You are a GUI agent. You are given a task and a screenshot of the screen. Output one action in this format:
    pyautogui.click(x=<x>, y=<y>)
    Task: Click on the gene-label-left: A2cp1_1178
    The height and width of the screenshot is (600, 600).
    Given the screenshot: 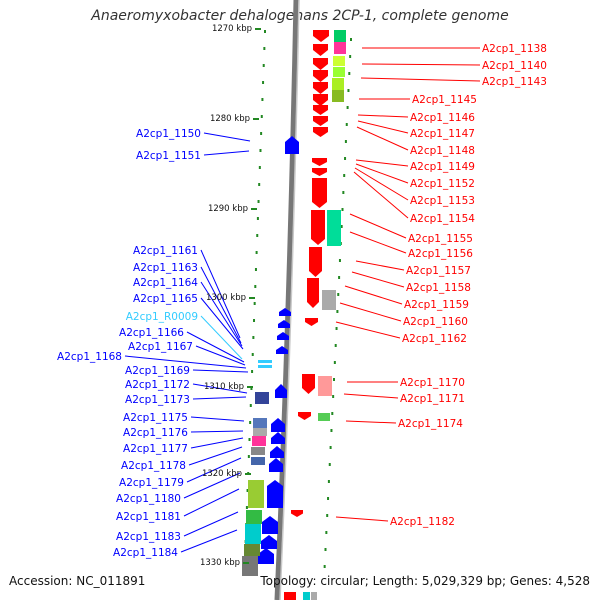 What is the action you would take?
    pyautogui.click(x=153, y=466)
    